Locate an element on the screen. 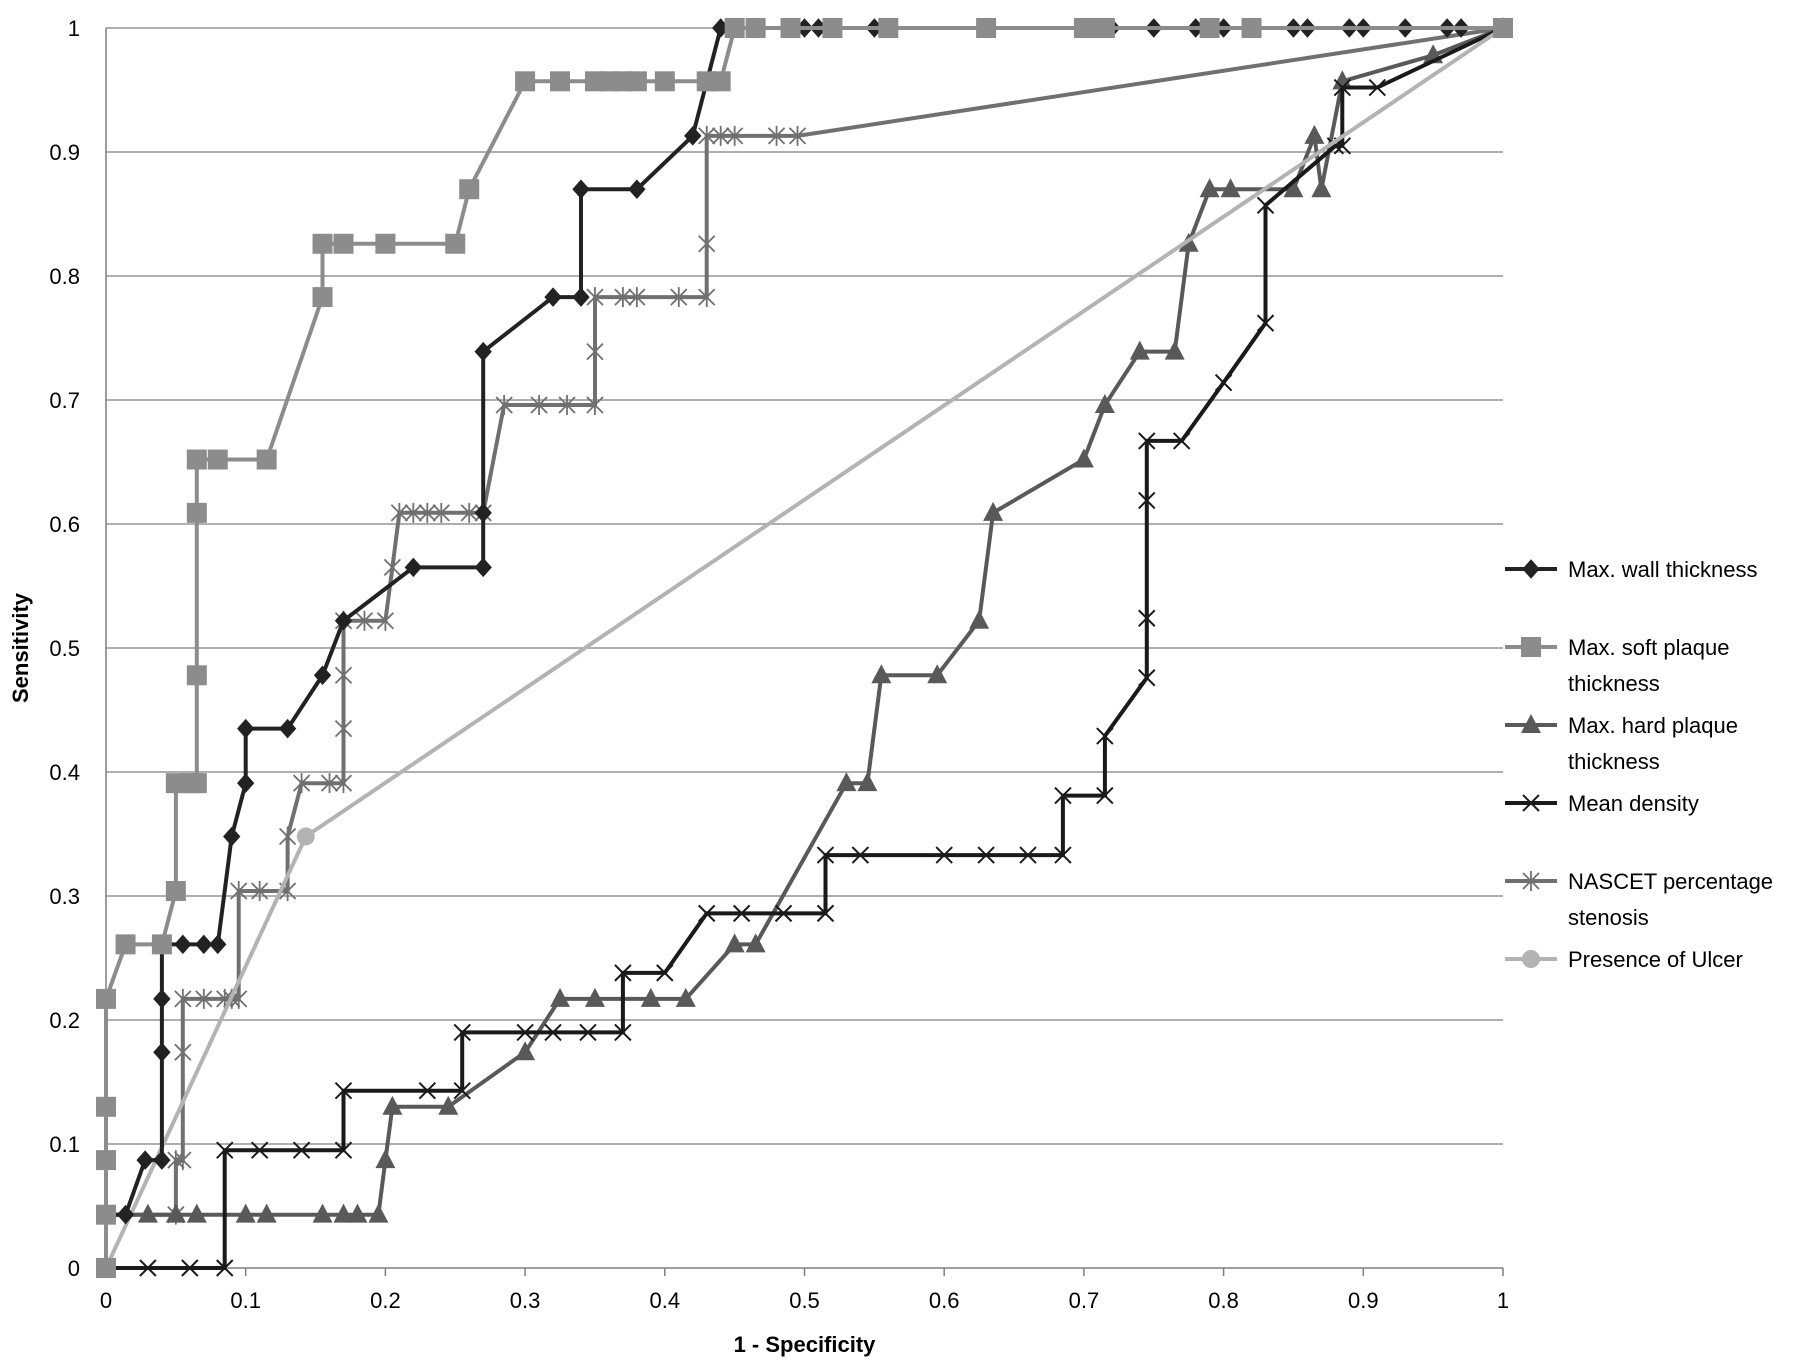 Image resolution: width=1800 pixels, height=1363 pixels. legend-label: stenosis is located at coordinates (1608, 917).